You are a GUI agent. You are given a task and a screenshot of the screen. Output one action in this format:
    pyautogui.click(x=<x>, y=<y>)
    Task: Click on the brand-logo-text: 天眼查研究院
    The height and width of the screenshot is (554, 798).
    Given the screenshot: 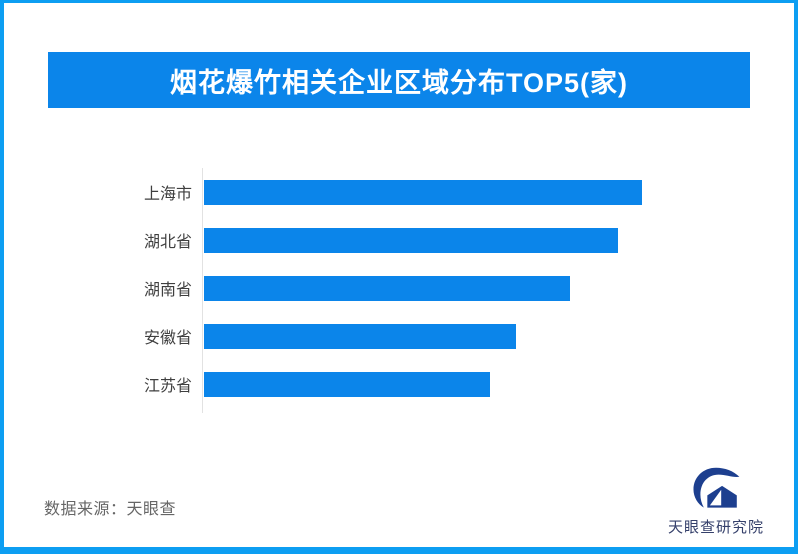 What is the action you would take?
    pyautogui.click(x=715, y=527)
    